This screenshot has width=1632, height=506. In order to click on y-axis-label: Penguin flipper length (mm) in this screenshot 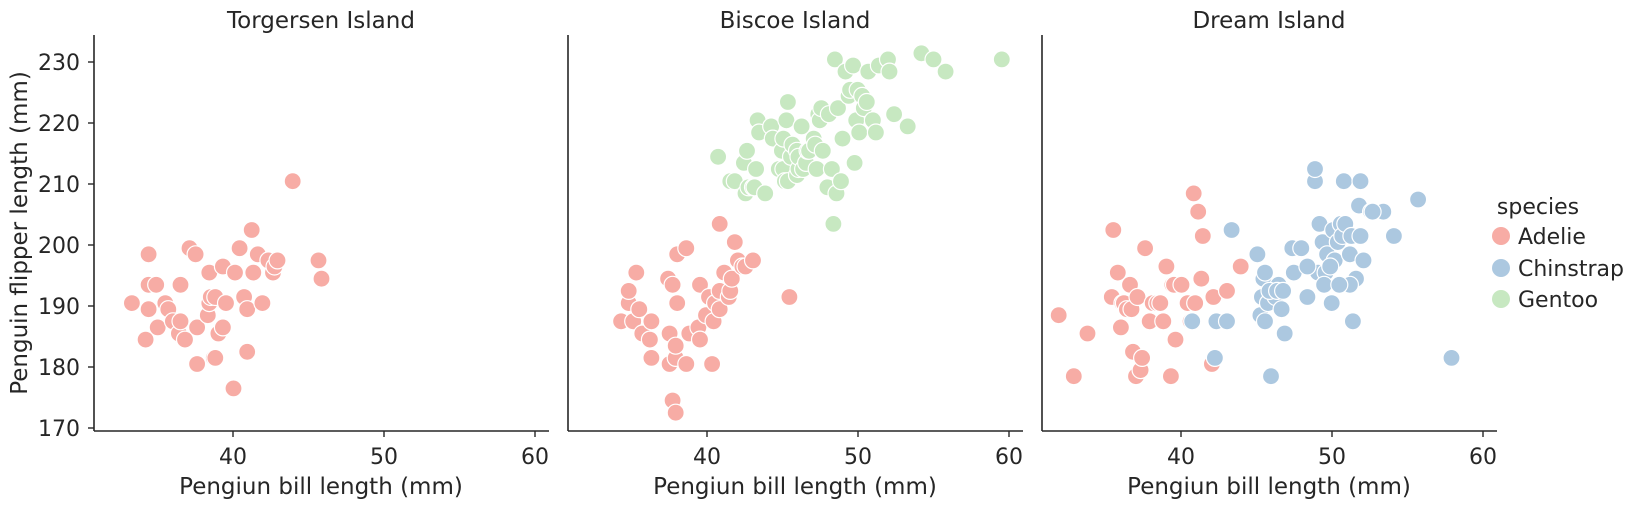, I will do `click(20, 233)`.